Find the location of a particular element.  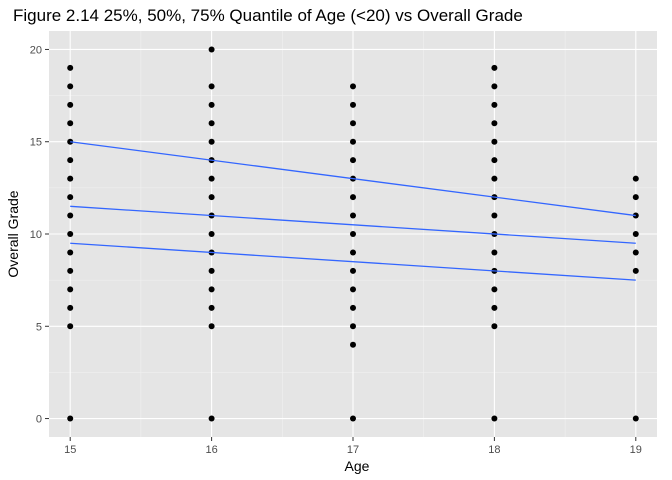

y-axis-title: Overall Grade is located at coordinates (13, 233).